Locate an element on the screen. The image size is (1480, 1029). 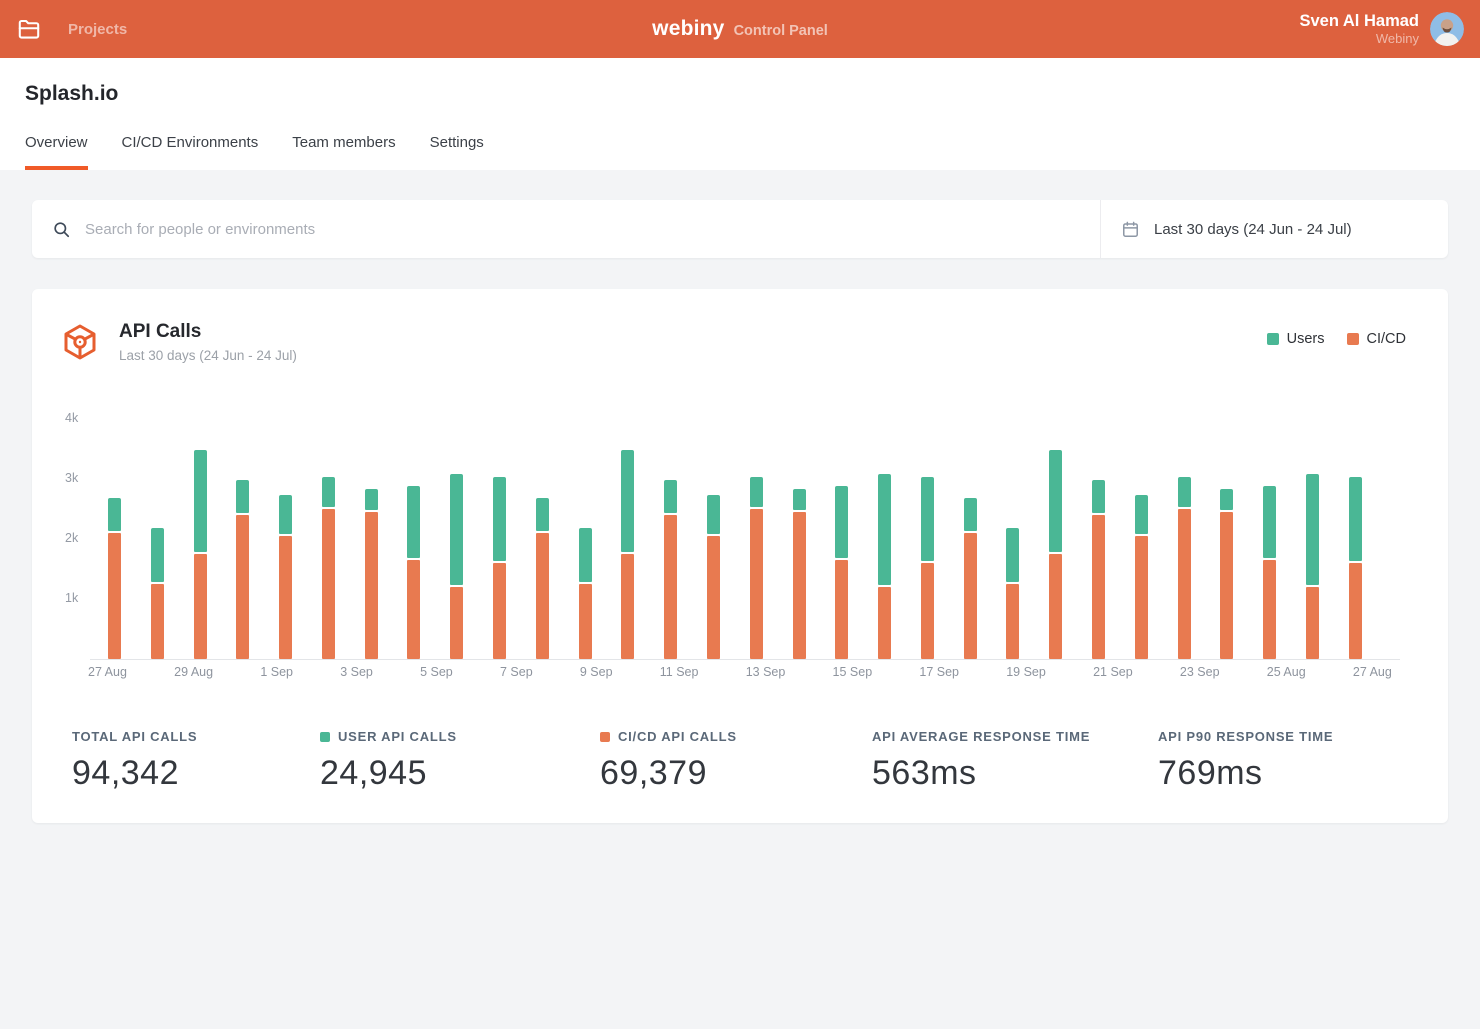
legend-item-users: Users is located at coordinates (1295, 339).